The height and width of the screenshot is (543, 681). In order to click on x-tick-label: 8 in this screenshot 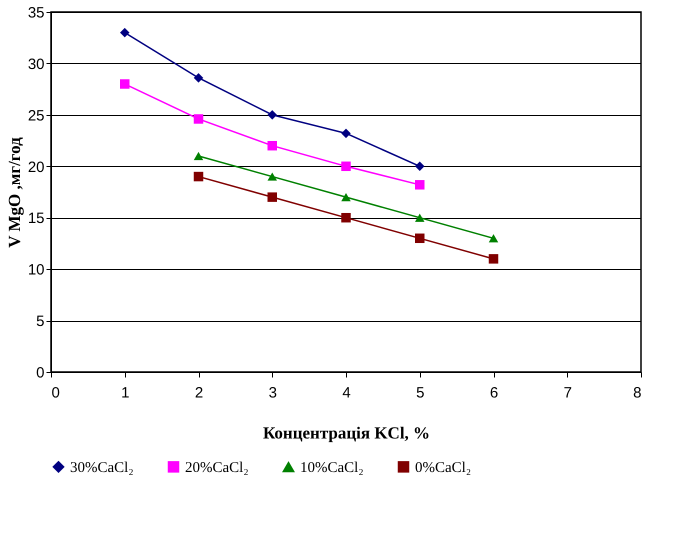, I will do `click(637, 393)`.